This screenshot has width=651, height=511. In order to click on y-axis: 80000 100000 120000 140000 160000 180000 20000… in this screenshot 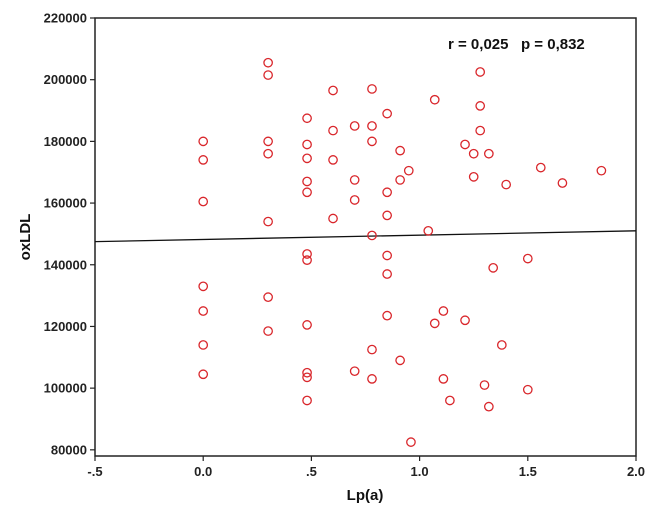, I will do `click(69, 234)`.